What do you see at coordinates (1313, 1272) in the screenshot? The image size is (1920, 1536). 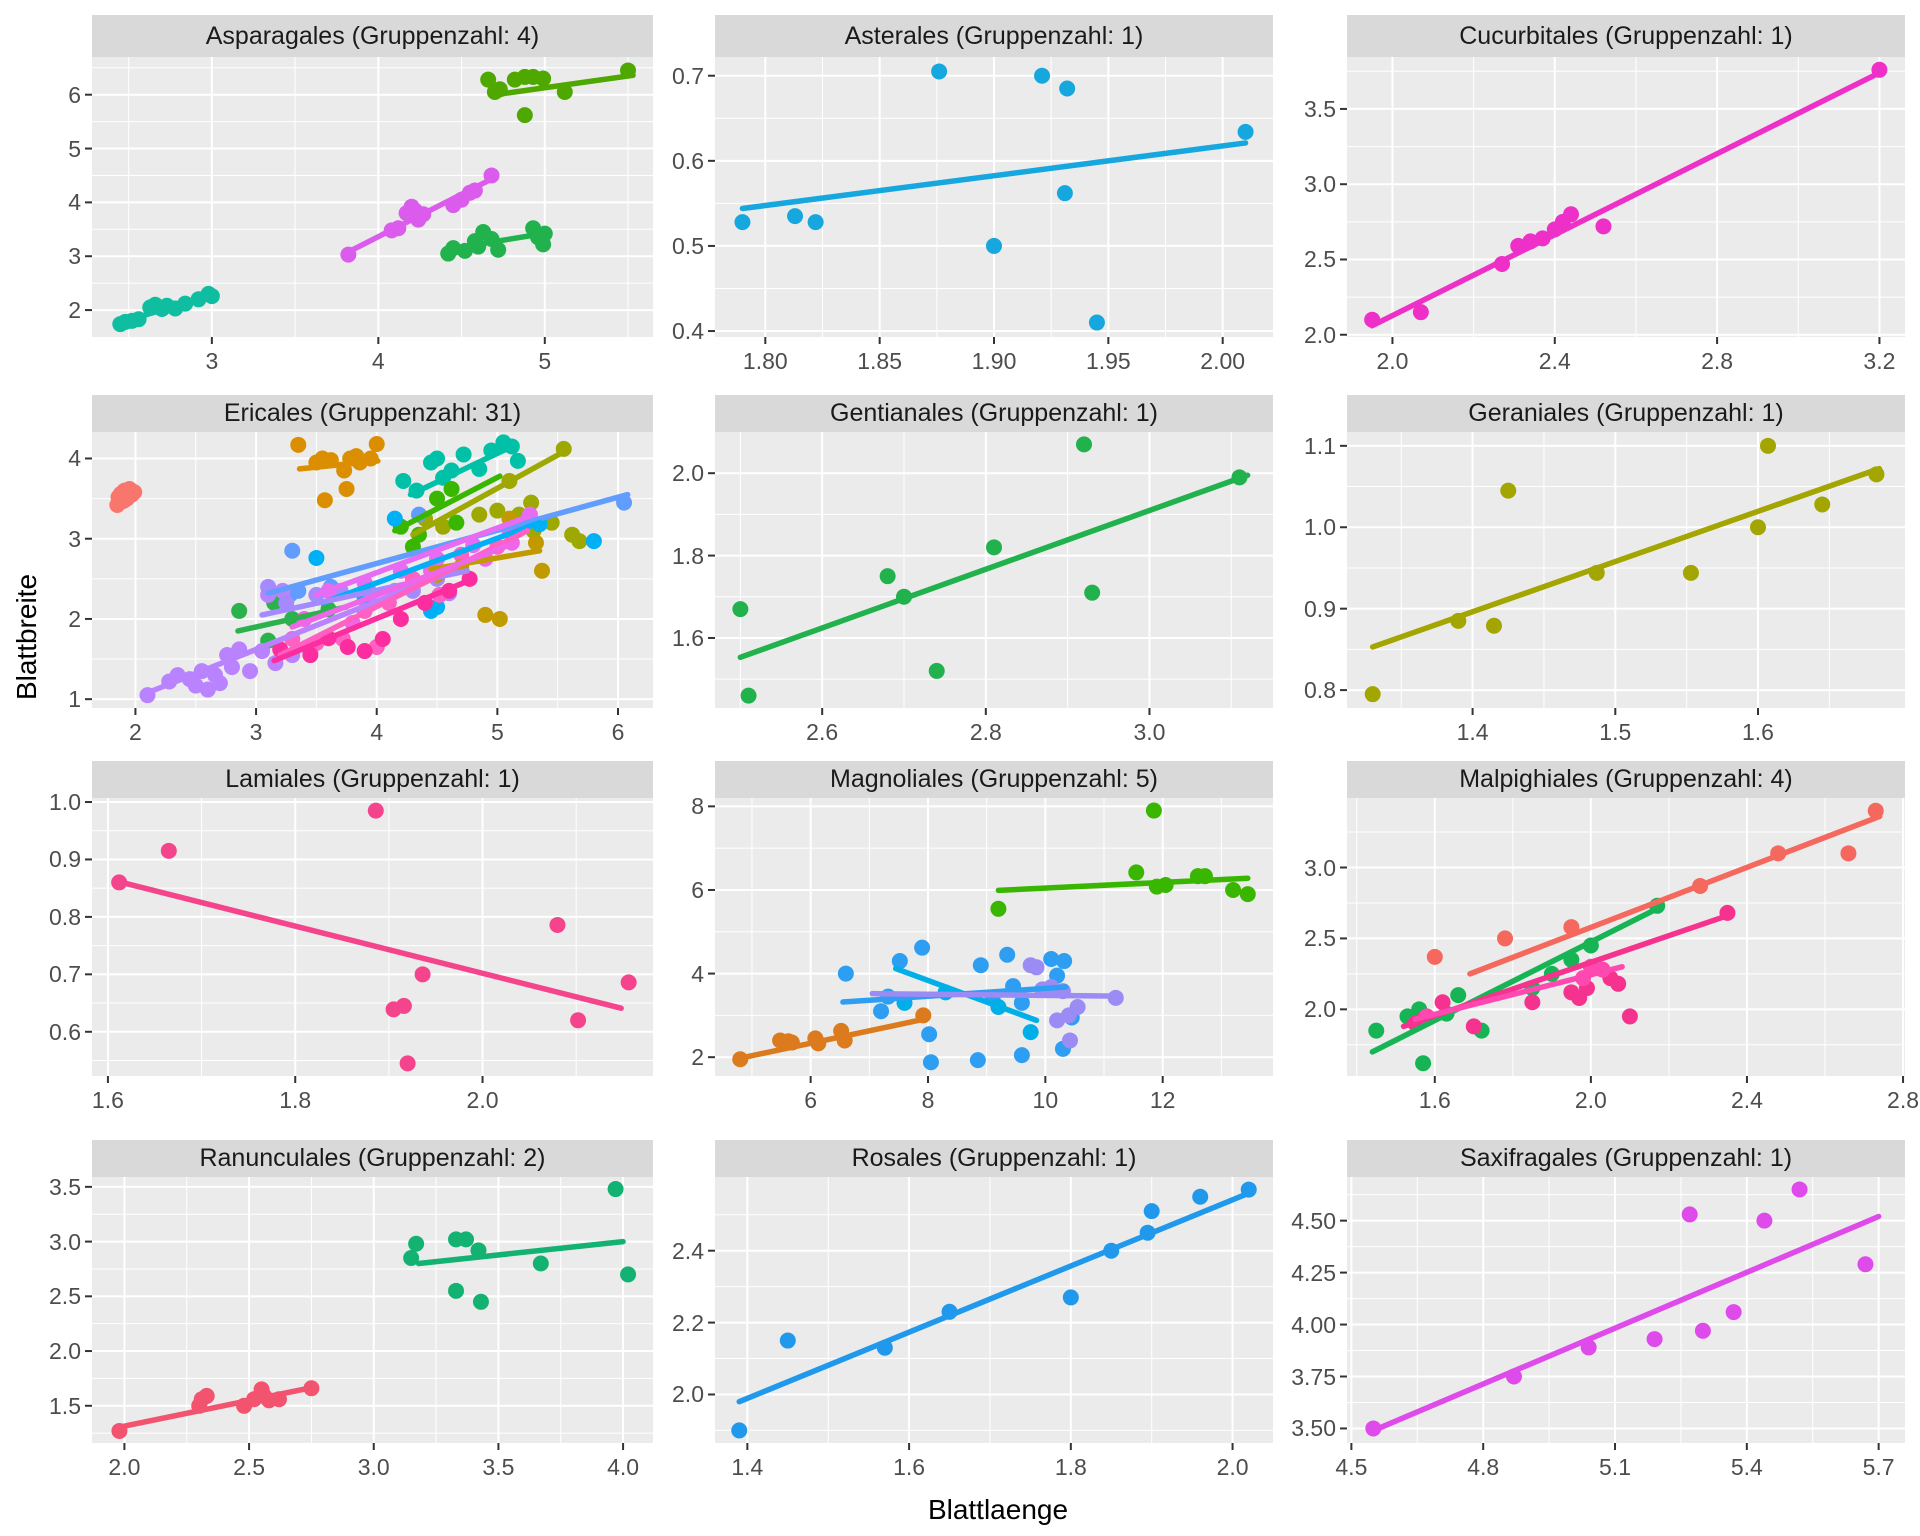 I see `y-tick-label: 4.25` at bounding box center [1313, 1272].